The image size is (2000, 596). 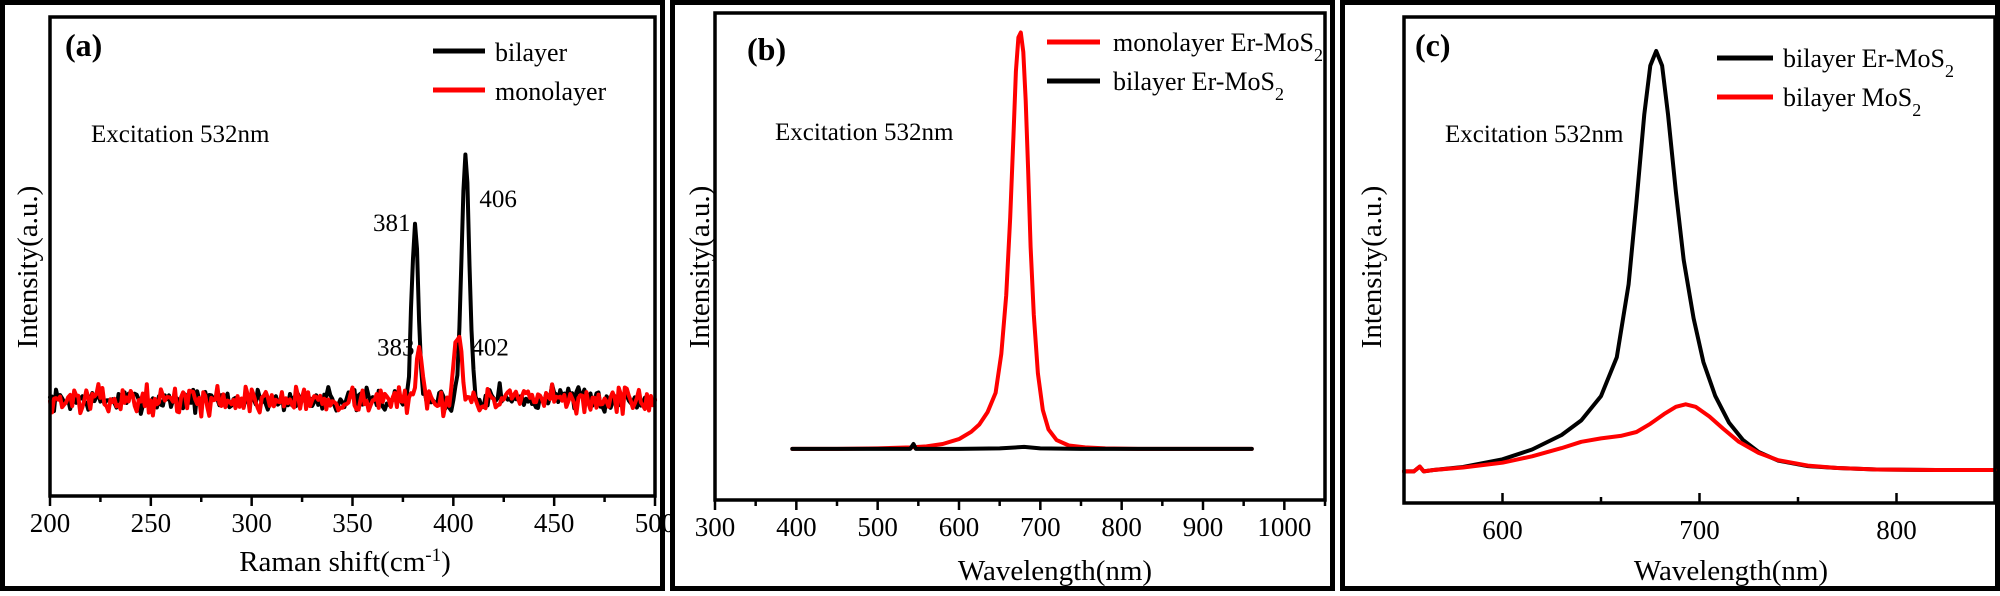 I want to click on panel-a-series-1-line, so click(x=352, y=376).